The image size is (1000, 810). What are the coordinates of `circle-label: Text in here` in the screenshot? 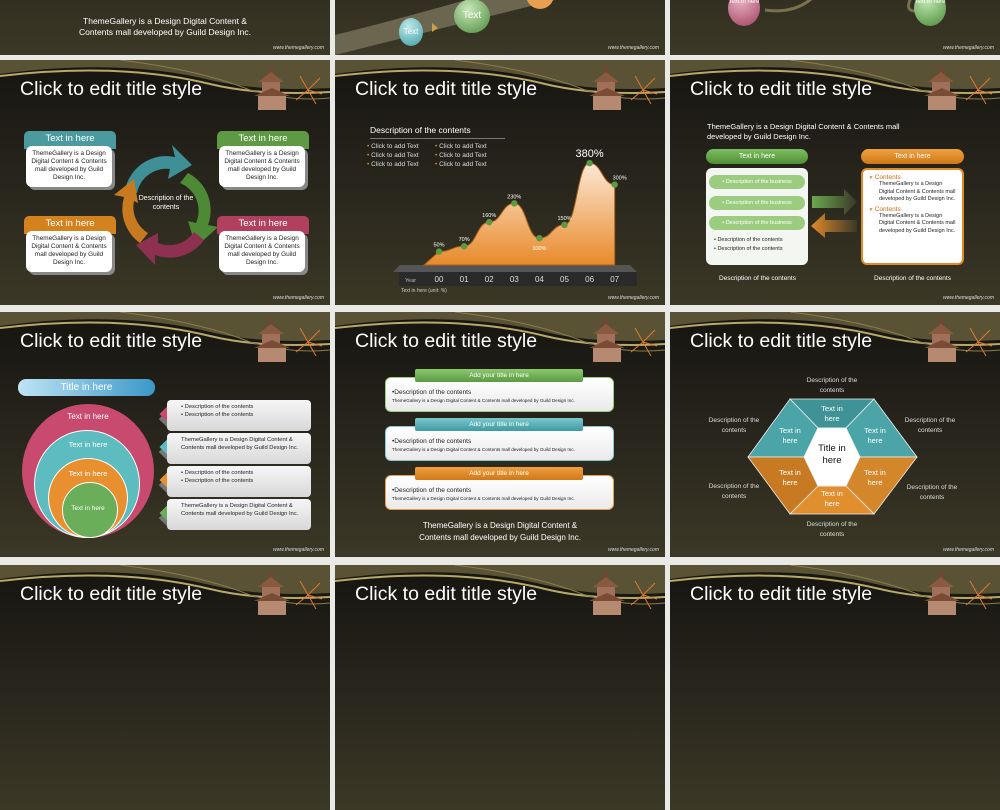 It's located at (88, 508).